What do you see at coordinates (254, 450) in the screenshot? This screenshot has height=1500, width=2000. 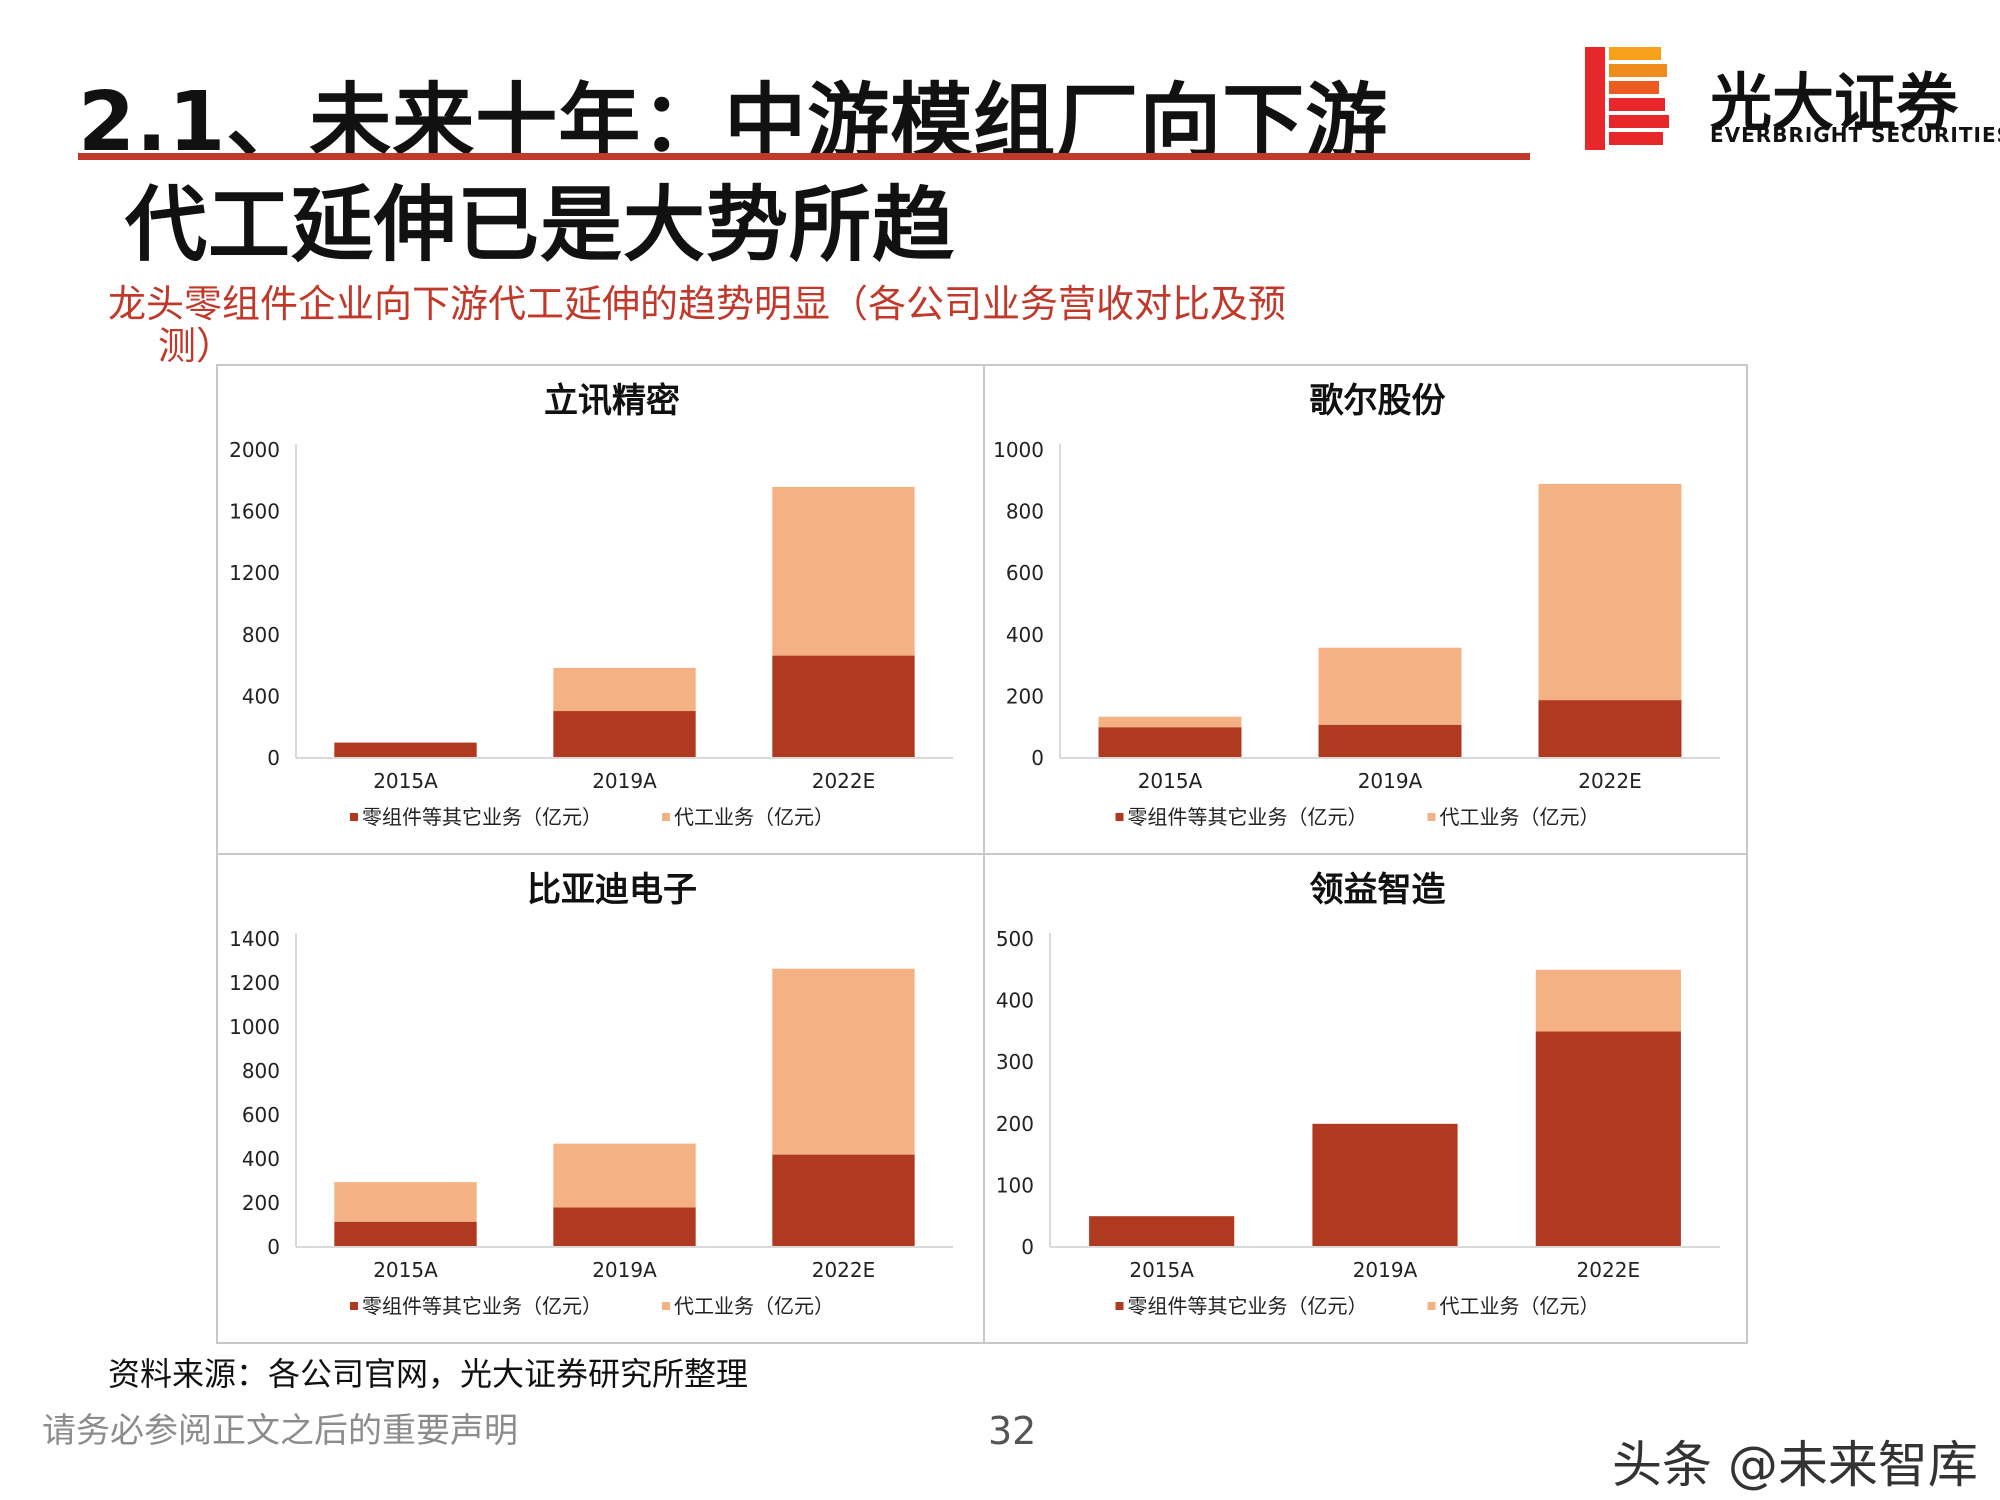 I see `y-tick-label: 2000` at bounding box center [254, 450].